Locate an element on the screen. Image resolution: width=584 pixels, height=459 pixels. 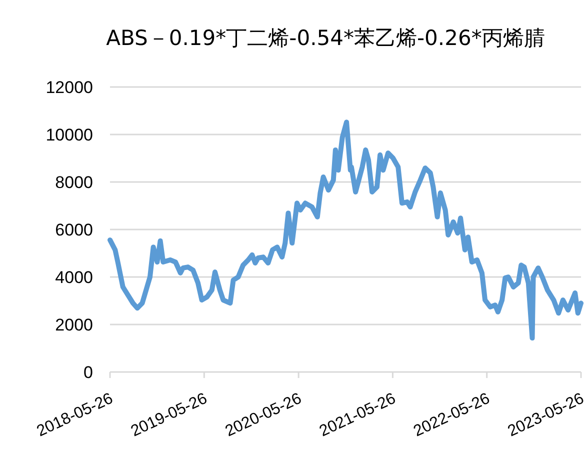
y-tick-label: 12000 is located at coordinates (69, 87).